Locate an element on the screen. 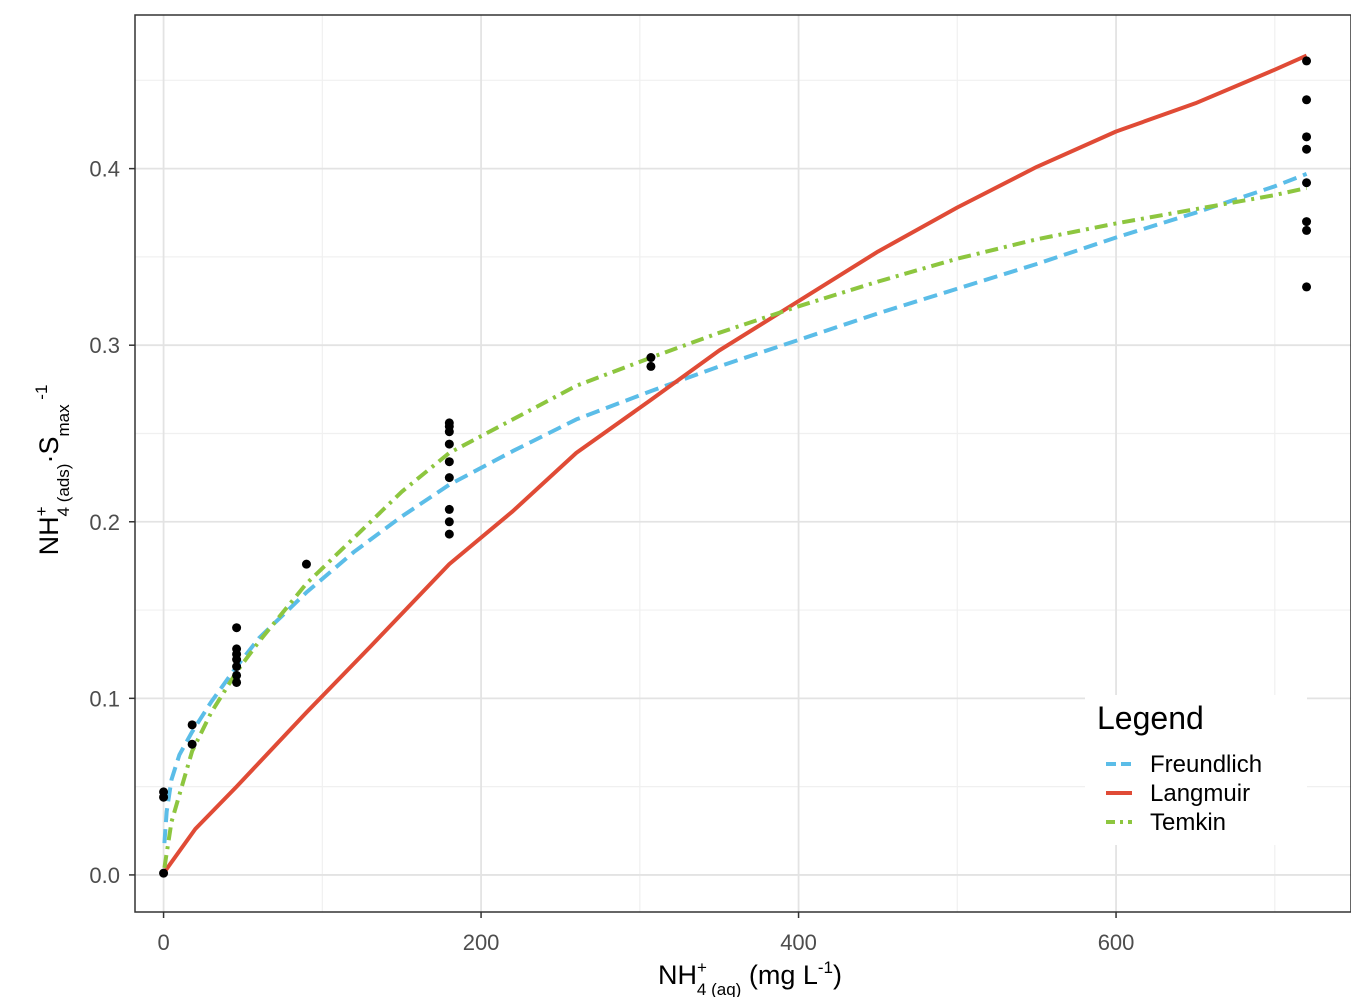 The width and height of the screenshot is (1351, 997). y-tick-label: 0.4 is located at coordinates (104, 169).